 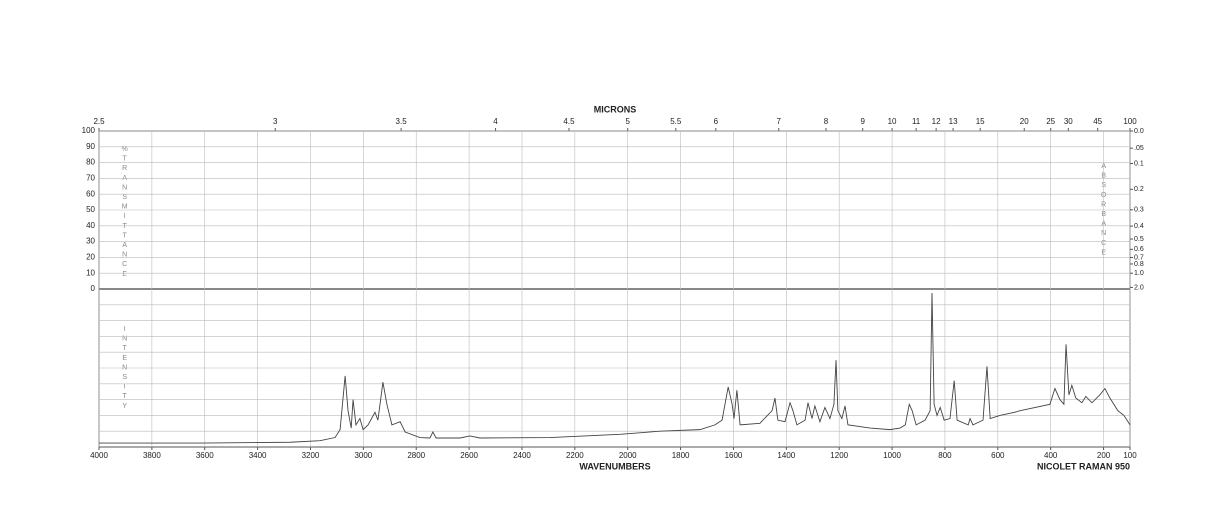 I want to click on micron-tick-label: 5, so click(x=627, y=121).